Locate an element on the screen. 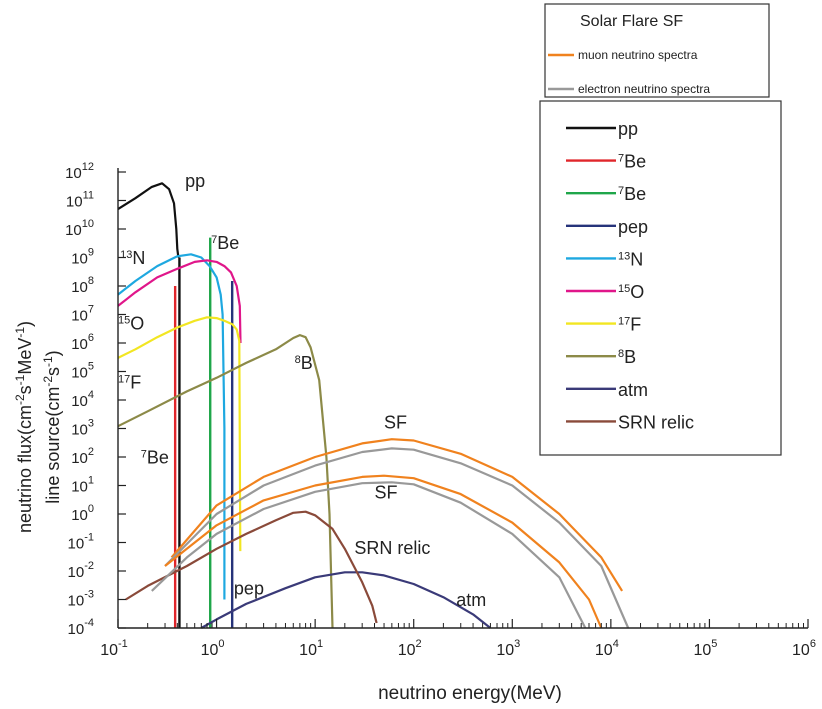  y-tick-label: 10³ is located at coordinates (82, 428).